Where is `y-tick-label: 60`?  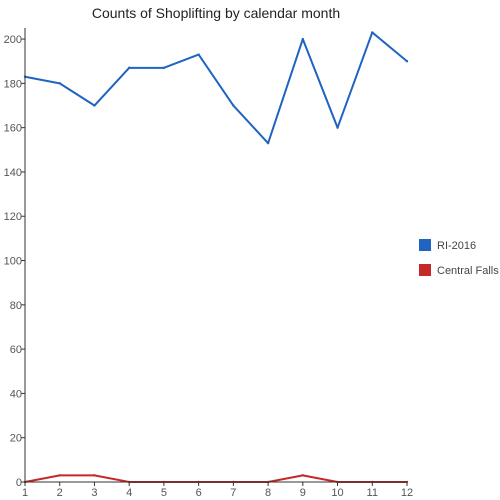 y-tick-label: 60 is located at coordinates (16, 350).